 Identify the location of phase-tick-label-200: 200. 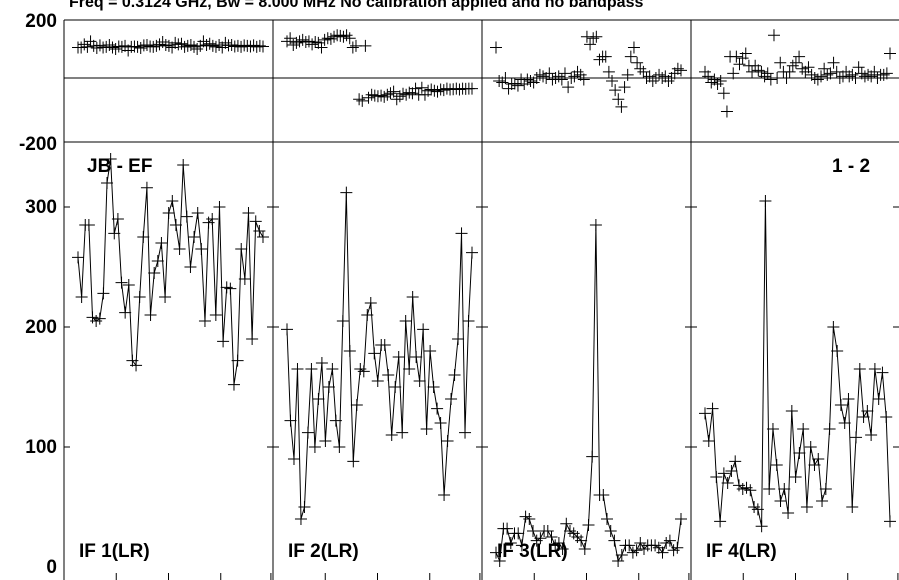
(41, 21).